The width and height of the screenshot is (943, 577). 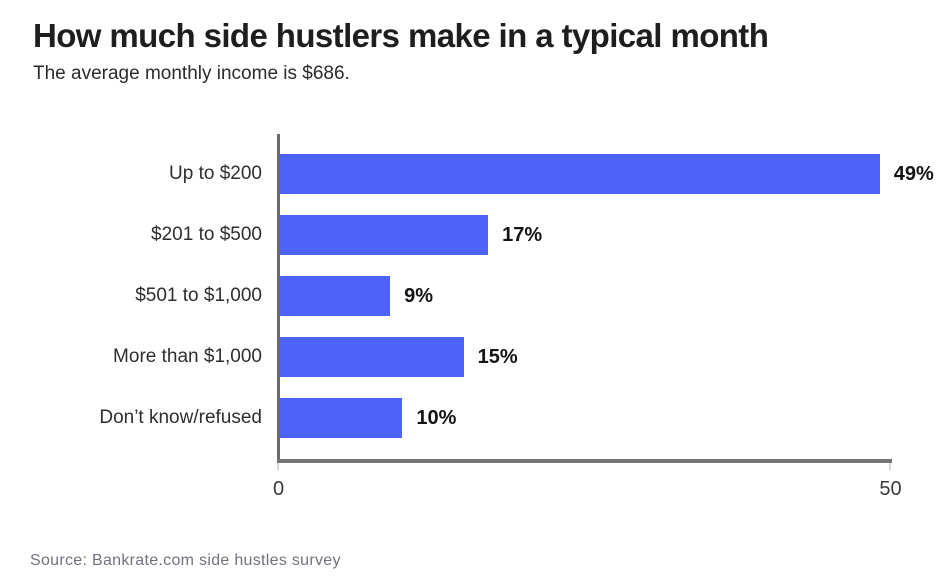 What do you see at coordinates (890, 489) in the screenshot?
I see `x-tick-label: 50` at bounding box center [890, 489].